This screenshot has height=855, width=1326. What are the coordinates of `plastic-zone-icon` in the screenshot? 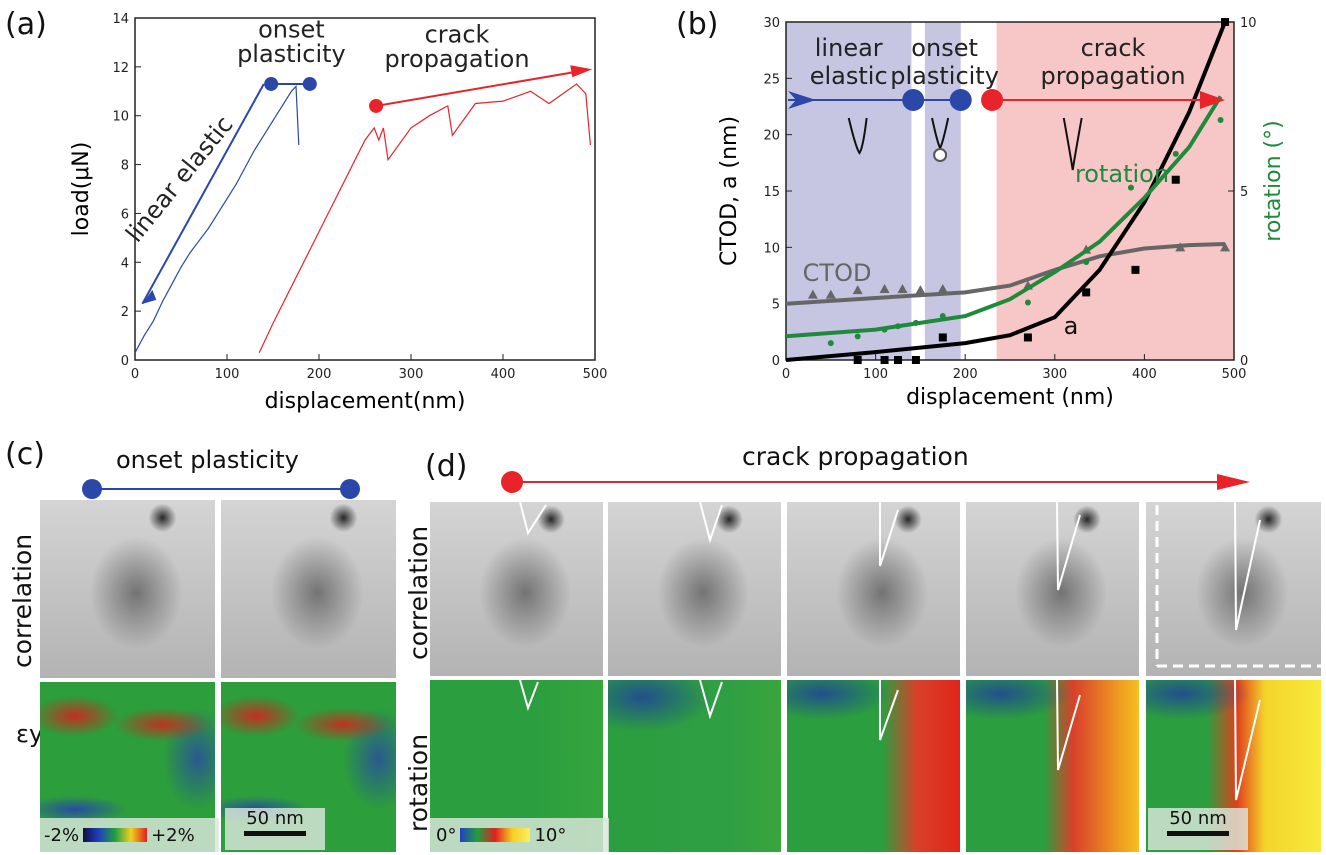 It's located at (940, 155).